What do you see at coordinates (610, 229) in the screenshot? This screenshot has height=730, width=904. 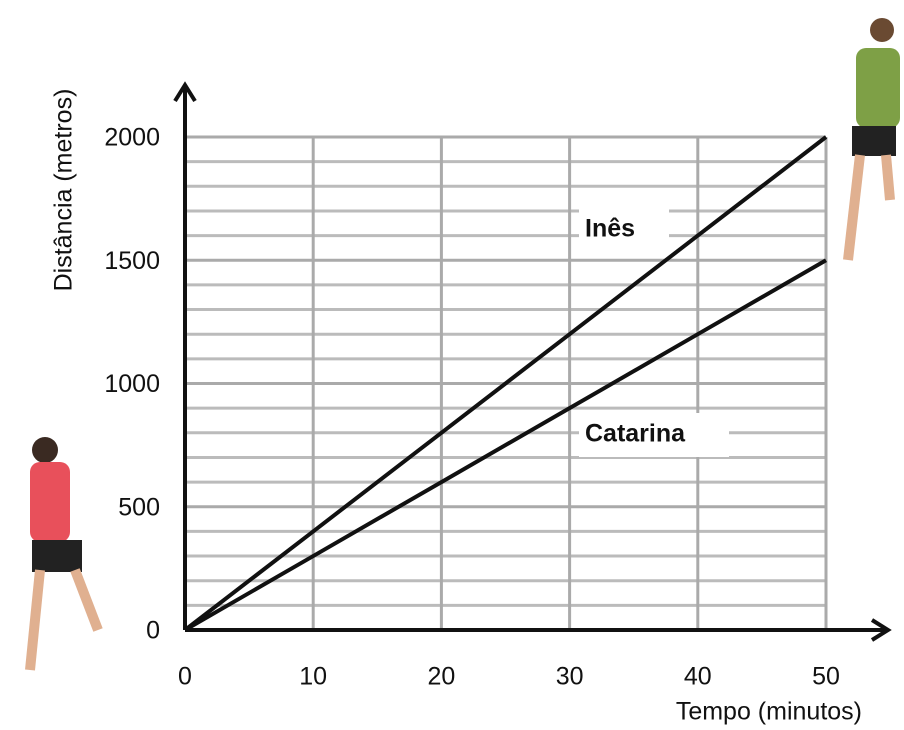 I see `series-label: Inês` at bounding box center [610, 229].